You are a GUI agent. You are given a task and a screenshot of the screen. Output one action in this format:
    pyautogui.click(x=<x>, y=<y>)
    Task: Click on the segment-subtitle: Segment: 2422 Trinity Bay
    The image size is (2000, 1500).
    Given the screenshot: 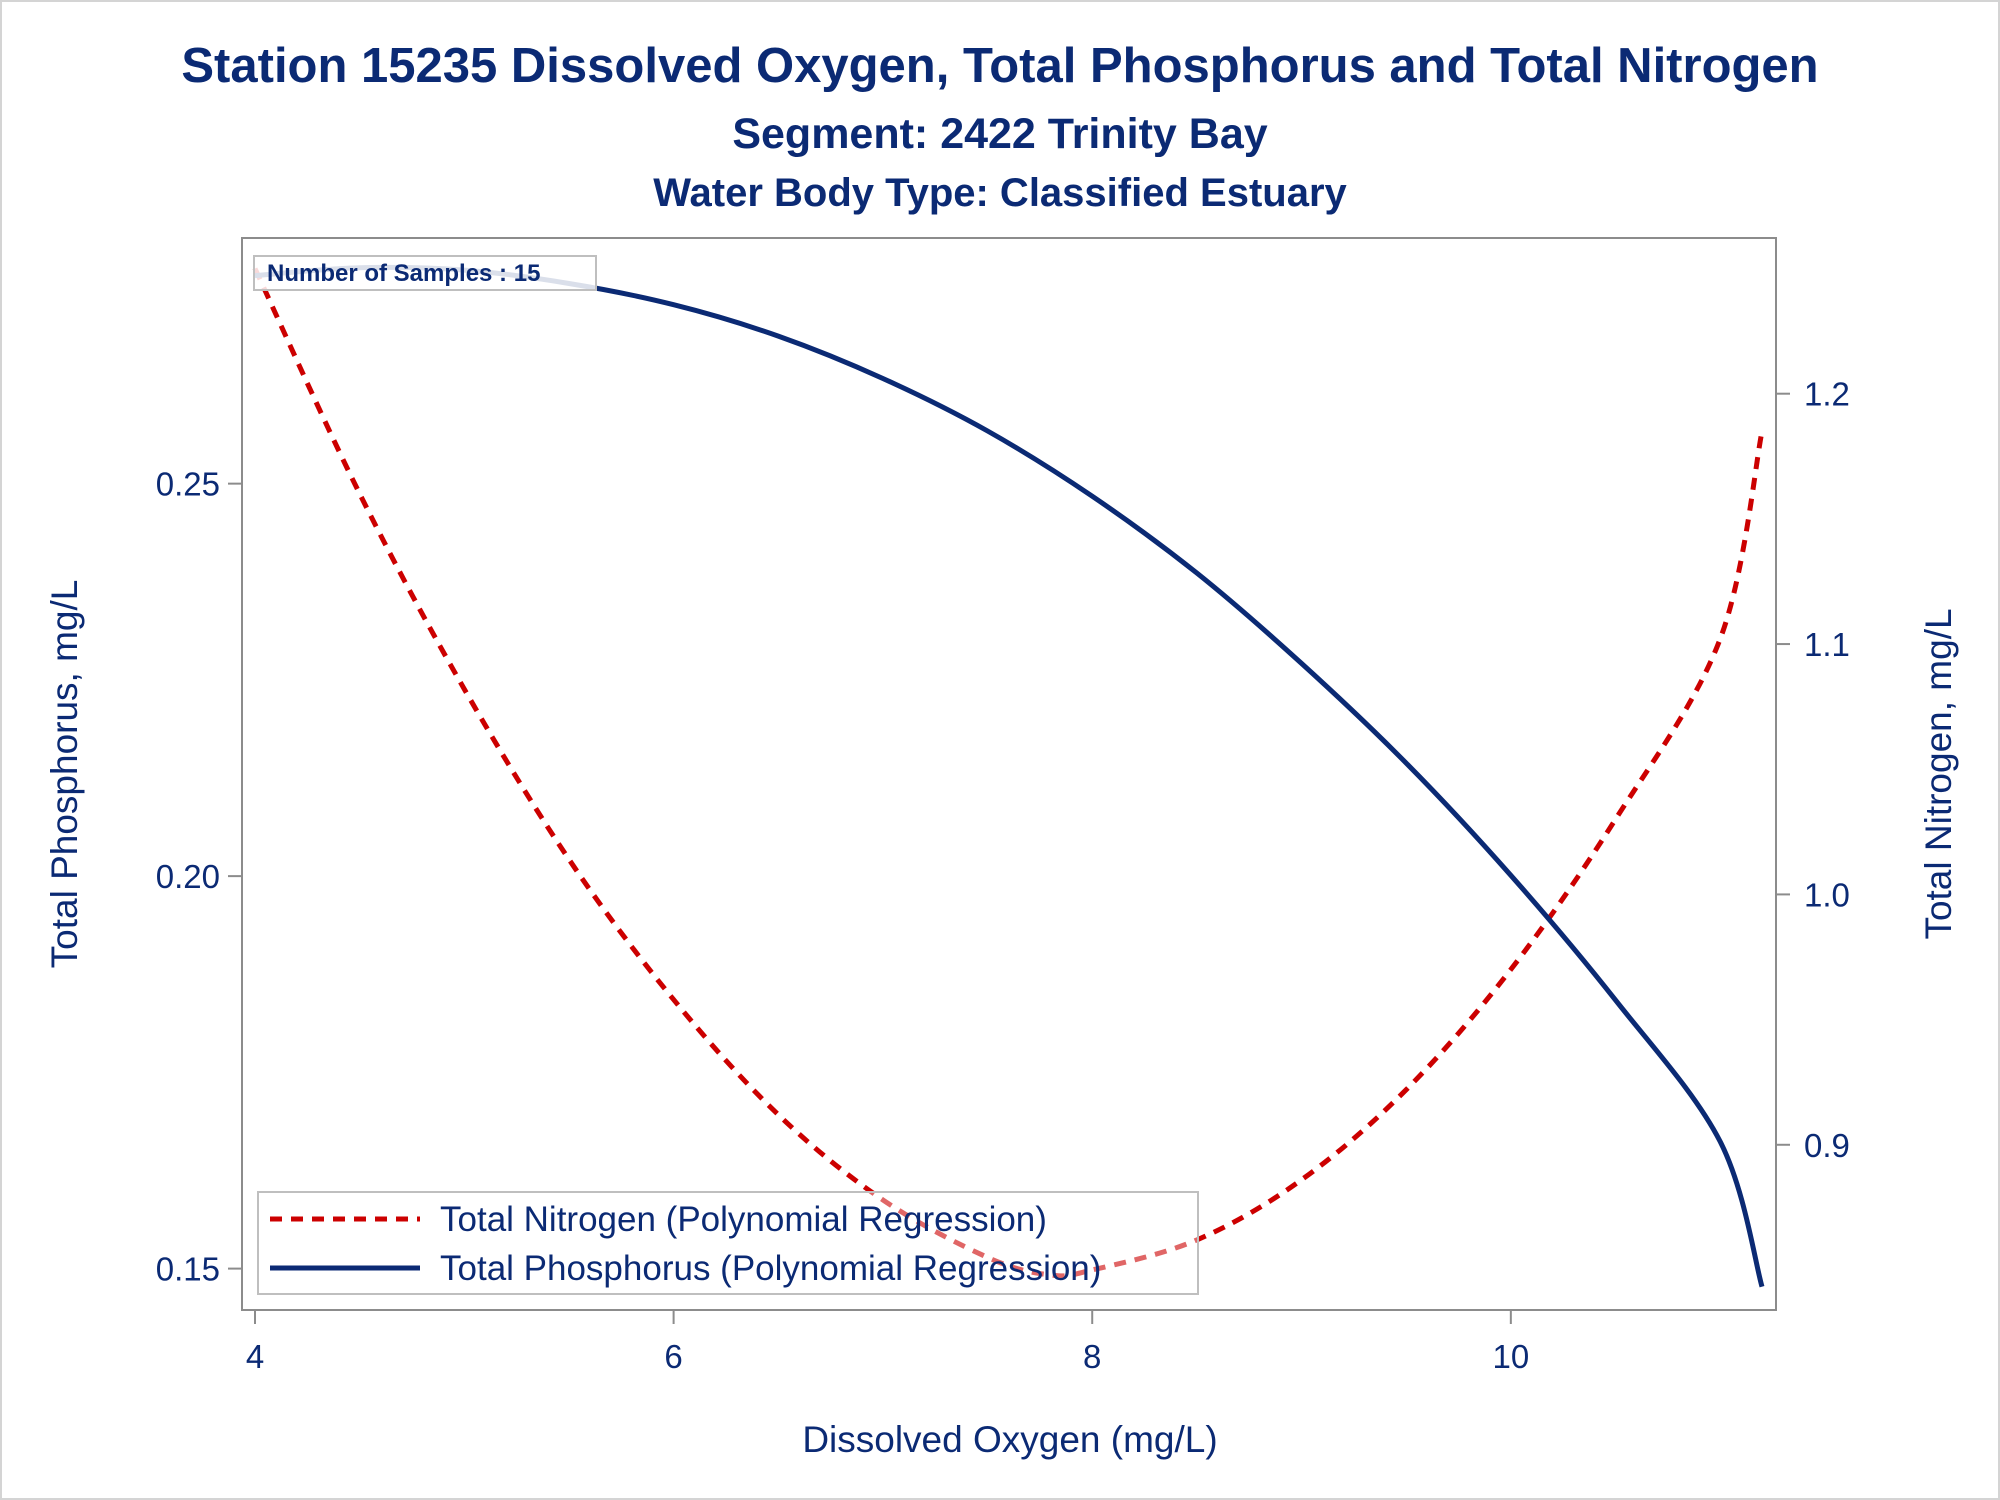 What is the action you would take?
    pyautogui.click(x=999, y=134)
    